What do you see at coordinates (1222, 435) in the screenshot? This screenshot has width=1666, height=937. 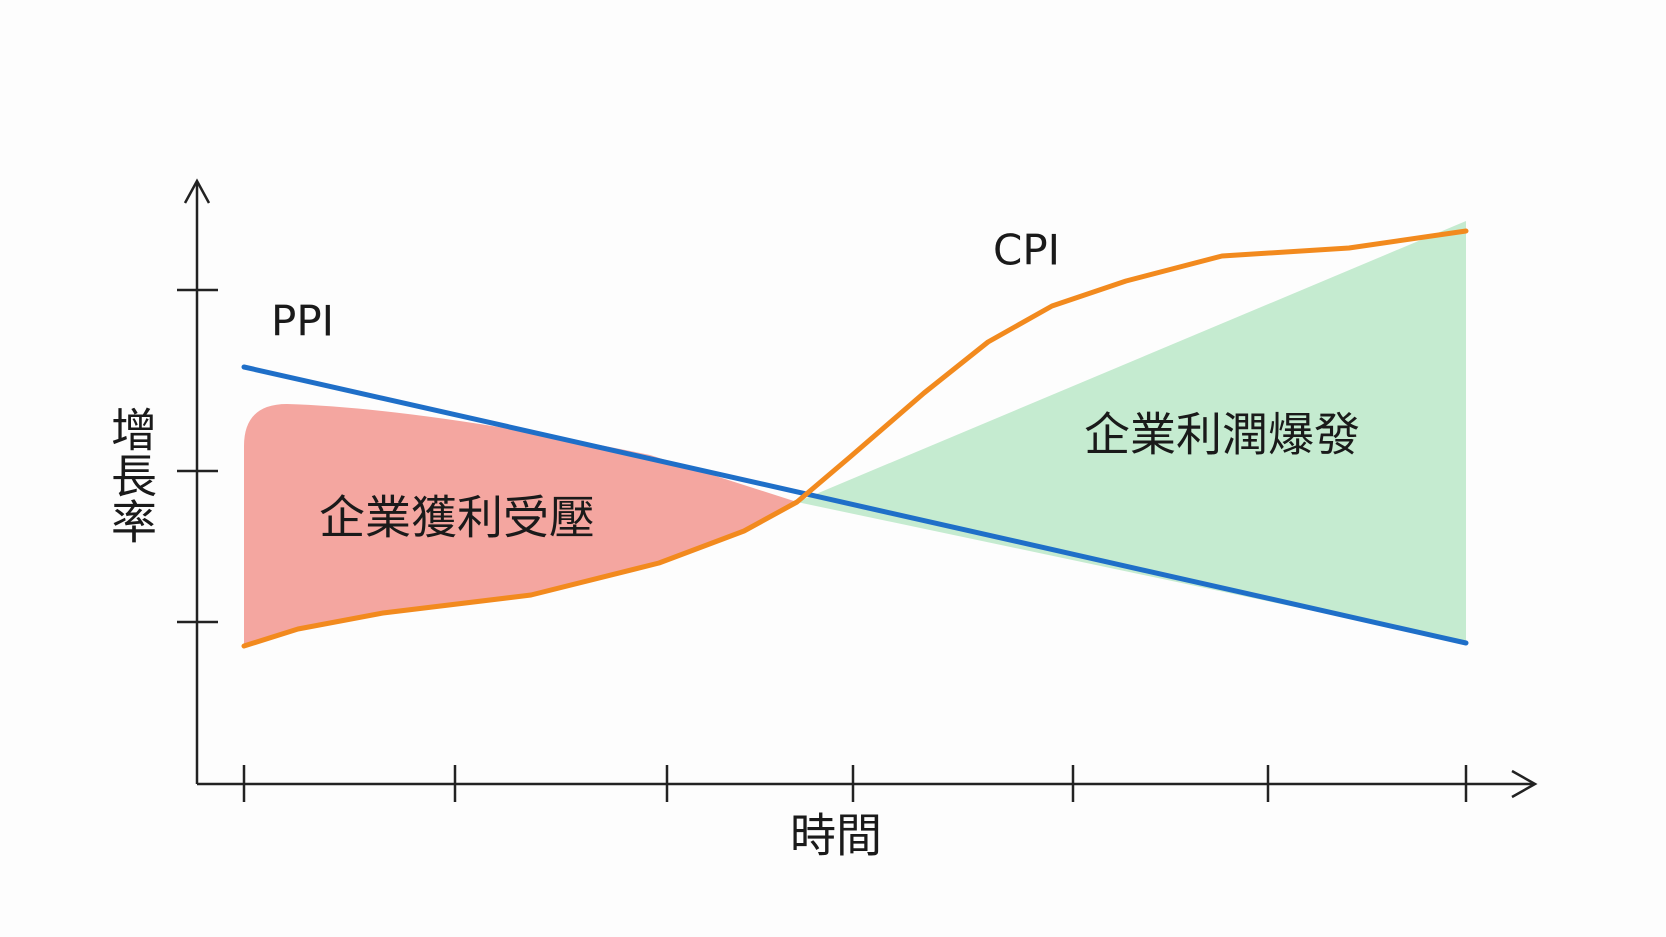 I see `region-label: 企業利潤爆發` at bounding box center [1222, 435].